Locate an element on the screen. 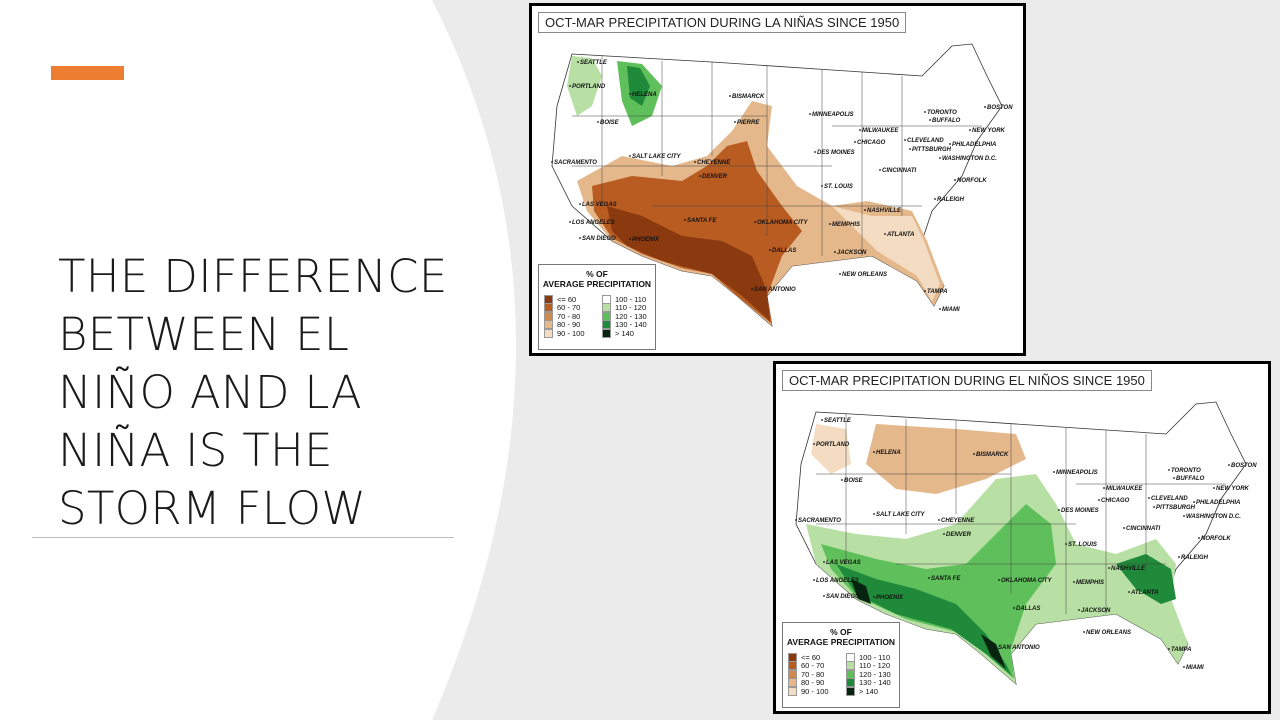 This screenshot has width=1280, height=720. legend-entry: 110 - 120 is located at coordinates (874, 666).